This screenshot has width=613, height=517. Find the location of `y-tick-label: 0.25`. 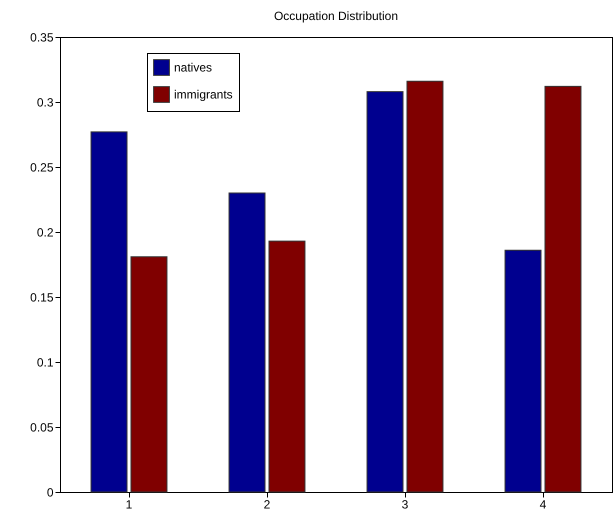

y-tick-label: 0.25 is located at coordinates (42, 167).